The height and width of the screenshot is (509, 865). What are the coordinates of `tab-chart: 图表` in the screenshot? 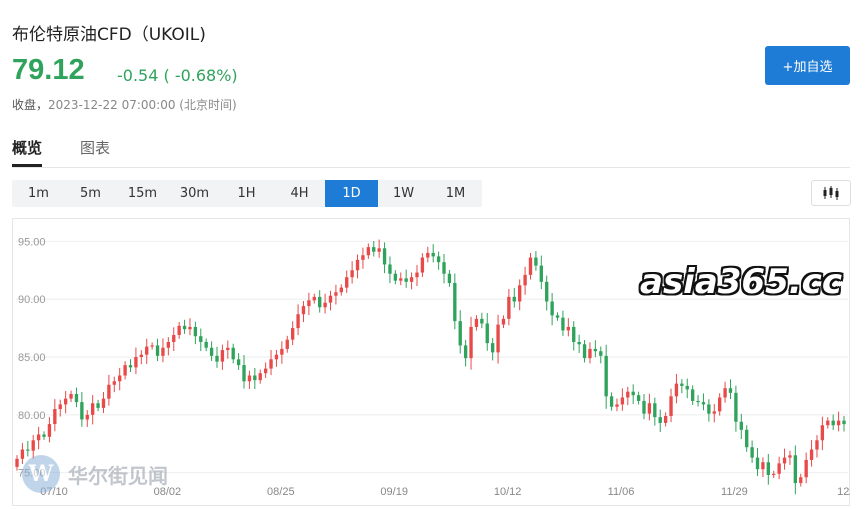 It's located at (95, 148).